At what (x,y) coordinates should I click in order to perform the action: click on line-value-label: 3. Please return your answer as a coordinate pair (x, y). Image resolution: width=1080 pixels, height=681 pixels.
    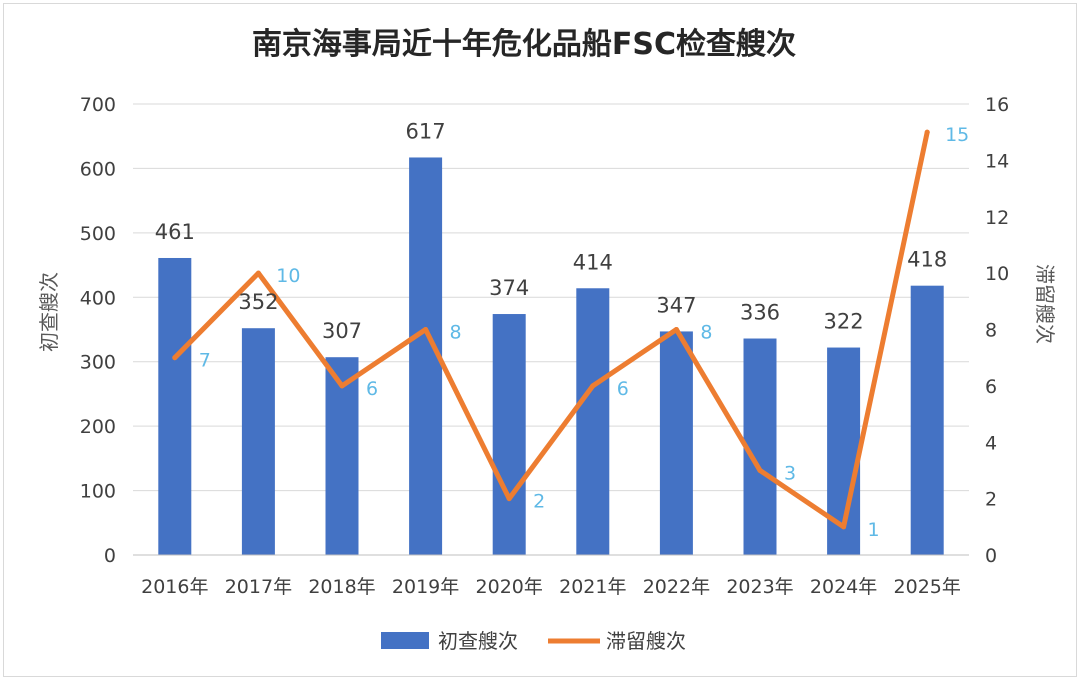
    Looking at the image, I should click on (790, 473).